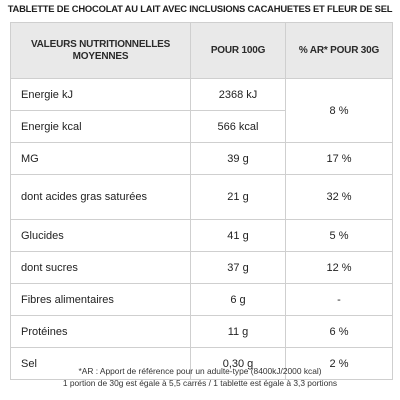  What do you see at coordinates (339, 235) in the screenshot?
I see `row-ar: 5 %` at bounding box center [339, 235].